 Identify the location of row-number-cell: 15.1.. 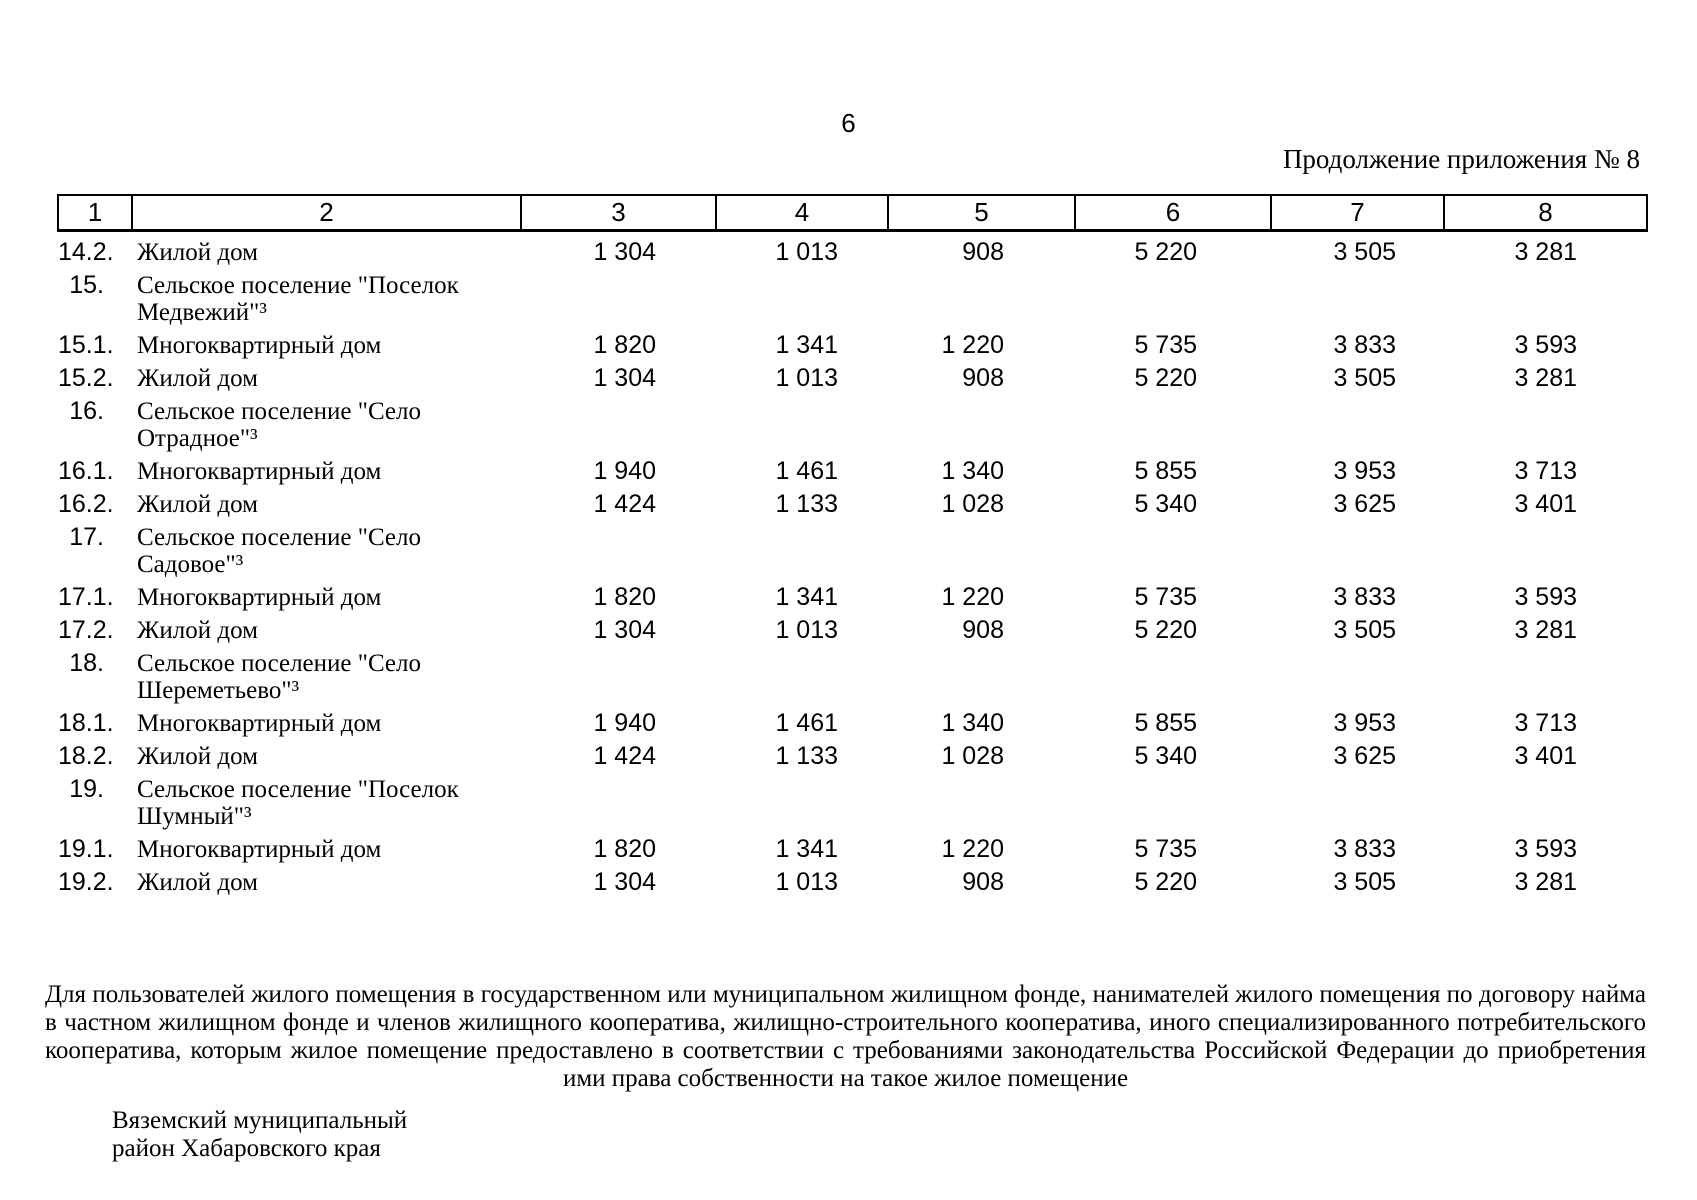
(86, 345).